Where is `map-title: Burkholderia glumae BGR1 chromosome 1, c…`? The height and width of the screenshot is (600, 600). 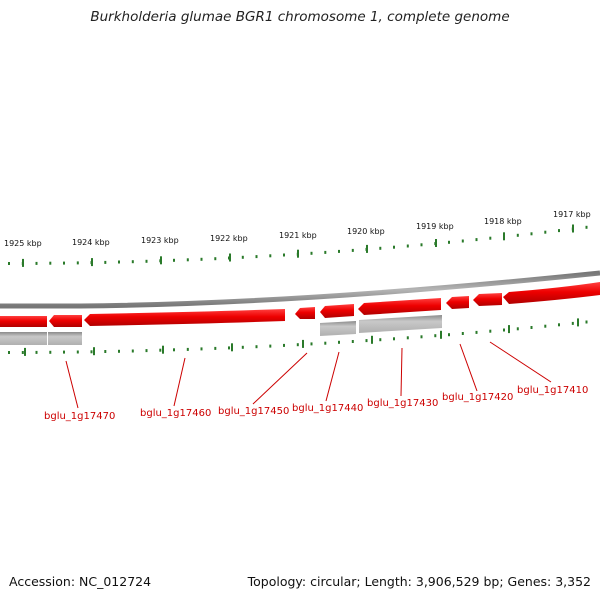 map-title: Burkholderia glumae BGR1 chromosome 1, c… is located at coordinates (300, 17).